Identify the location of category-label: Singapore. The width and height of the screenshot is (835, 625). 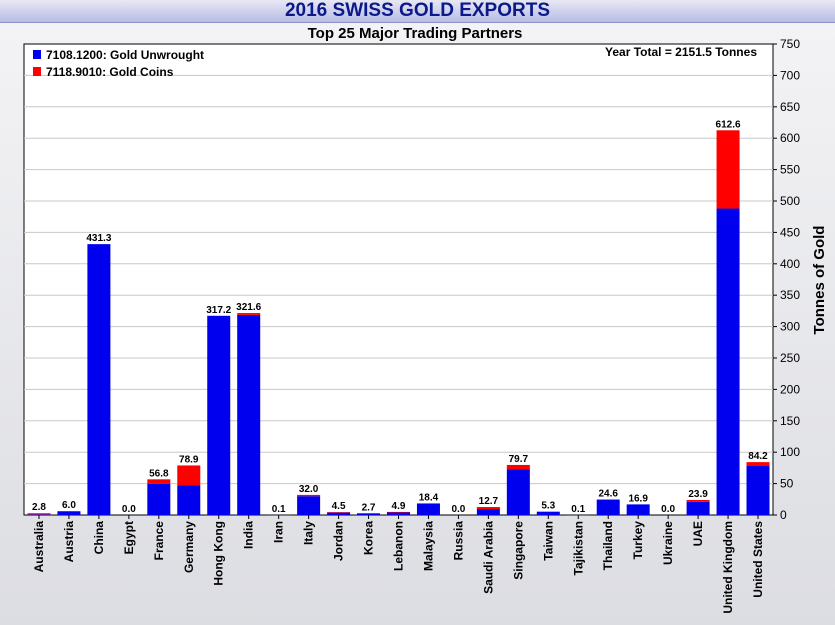
(518, 550).